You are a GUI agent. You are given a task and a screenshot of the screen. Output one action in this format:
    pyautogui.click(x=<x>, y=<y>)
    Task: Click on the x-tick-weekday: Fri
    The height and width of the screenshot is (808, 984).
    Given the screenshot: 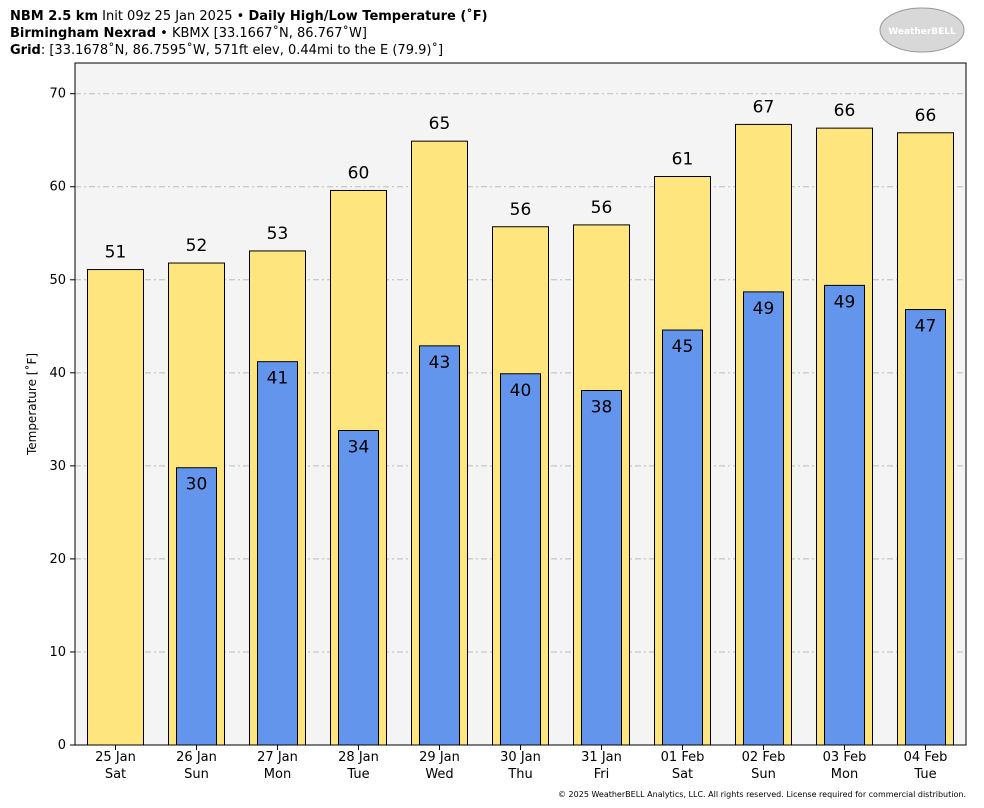 What is the action you would take?
    pyautogui.click(x=602, y=774)
    